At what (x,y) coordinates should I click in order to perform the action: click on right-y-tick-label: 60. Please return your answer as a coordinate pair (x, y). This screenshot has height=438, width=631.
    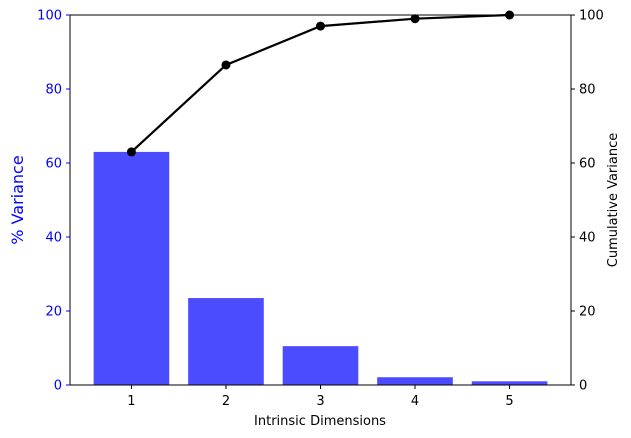
    Looking at the image, I should click on (587, 164).